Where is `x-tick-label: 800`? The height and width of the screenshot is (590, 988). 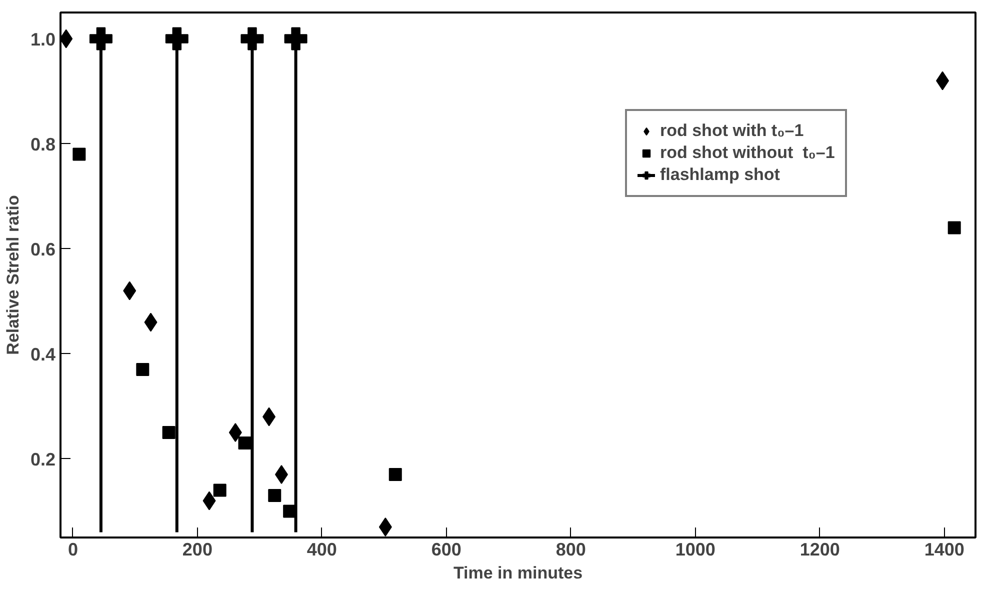
x-tick-label: 800 is located at coordinates (571, 550).